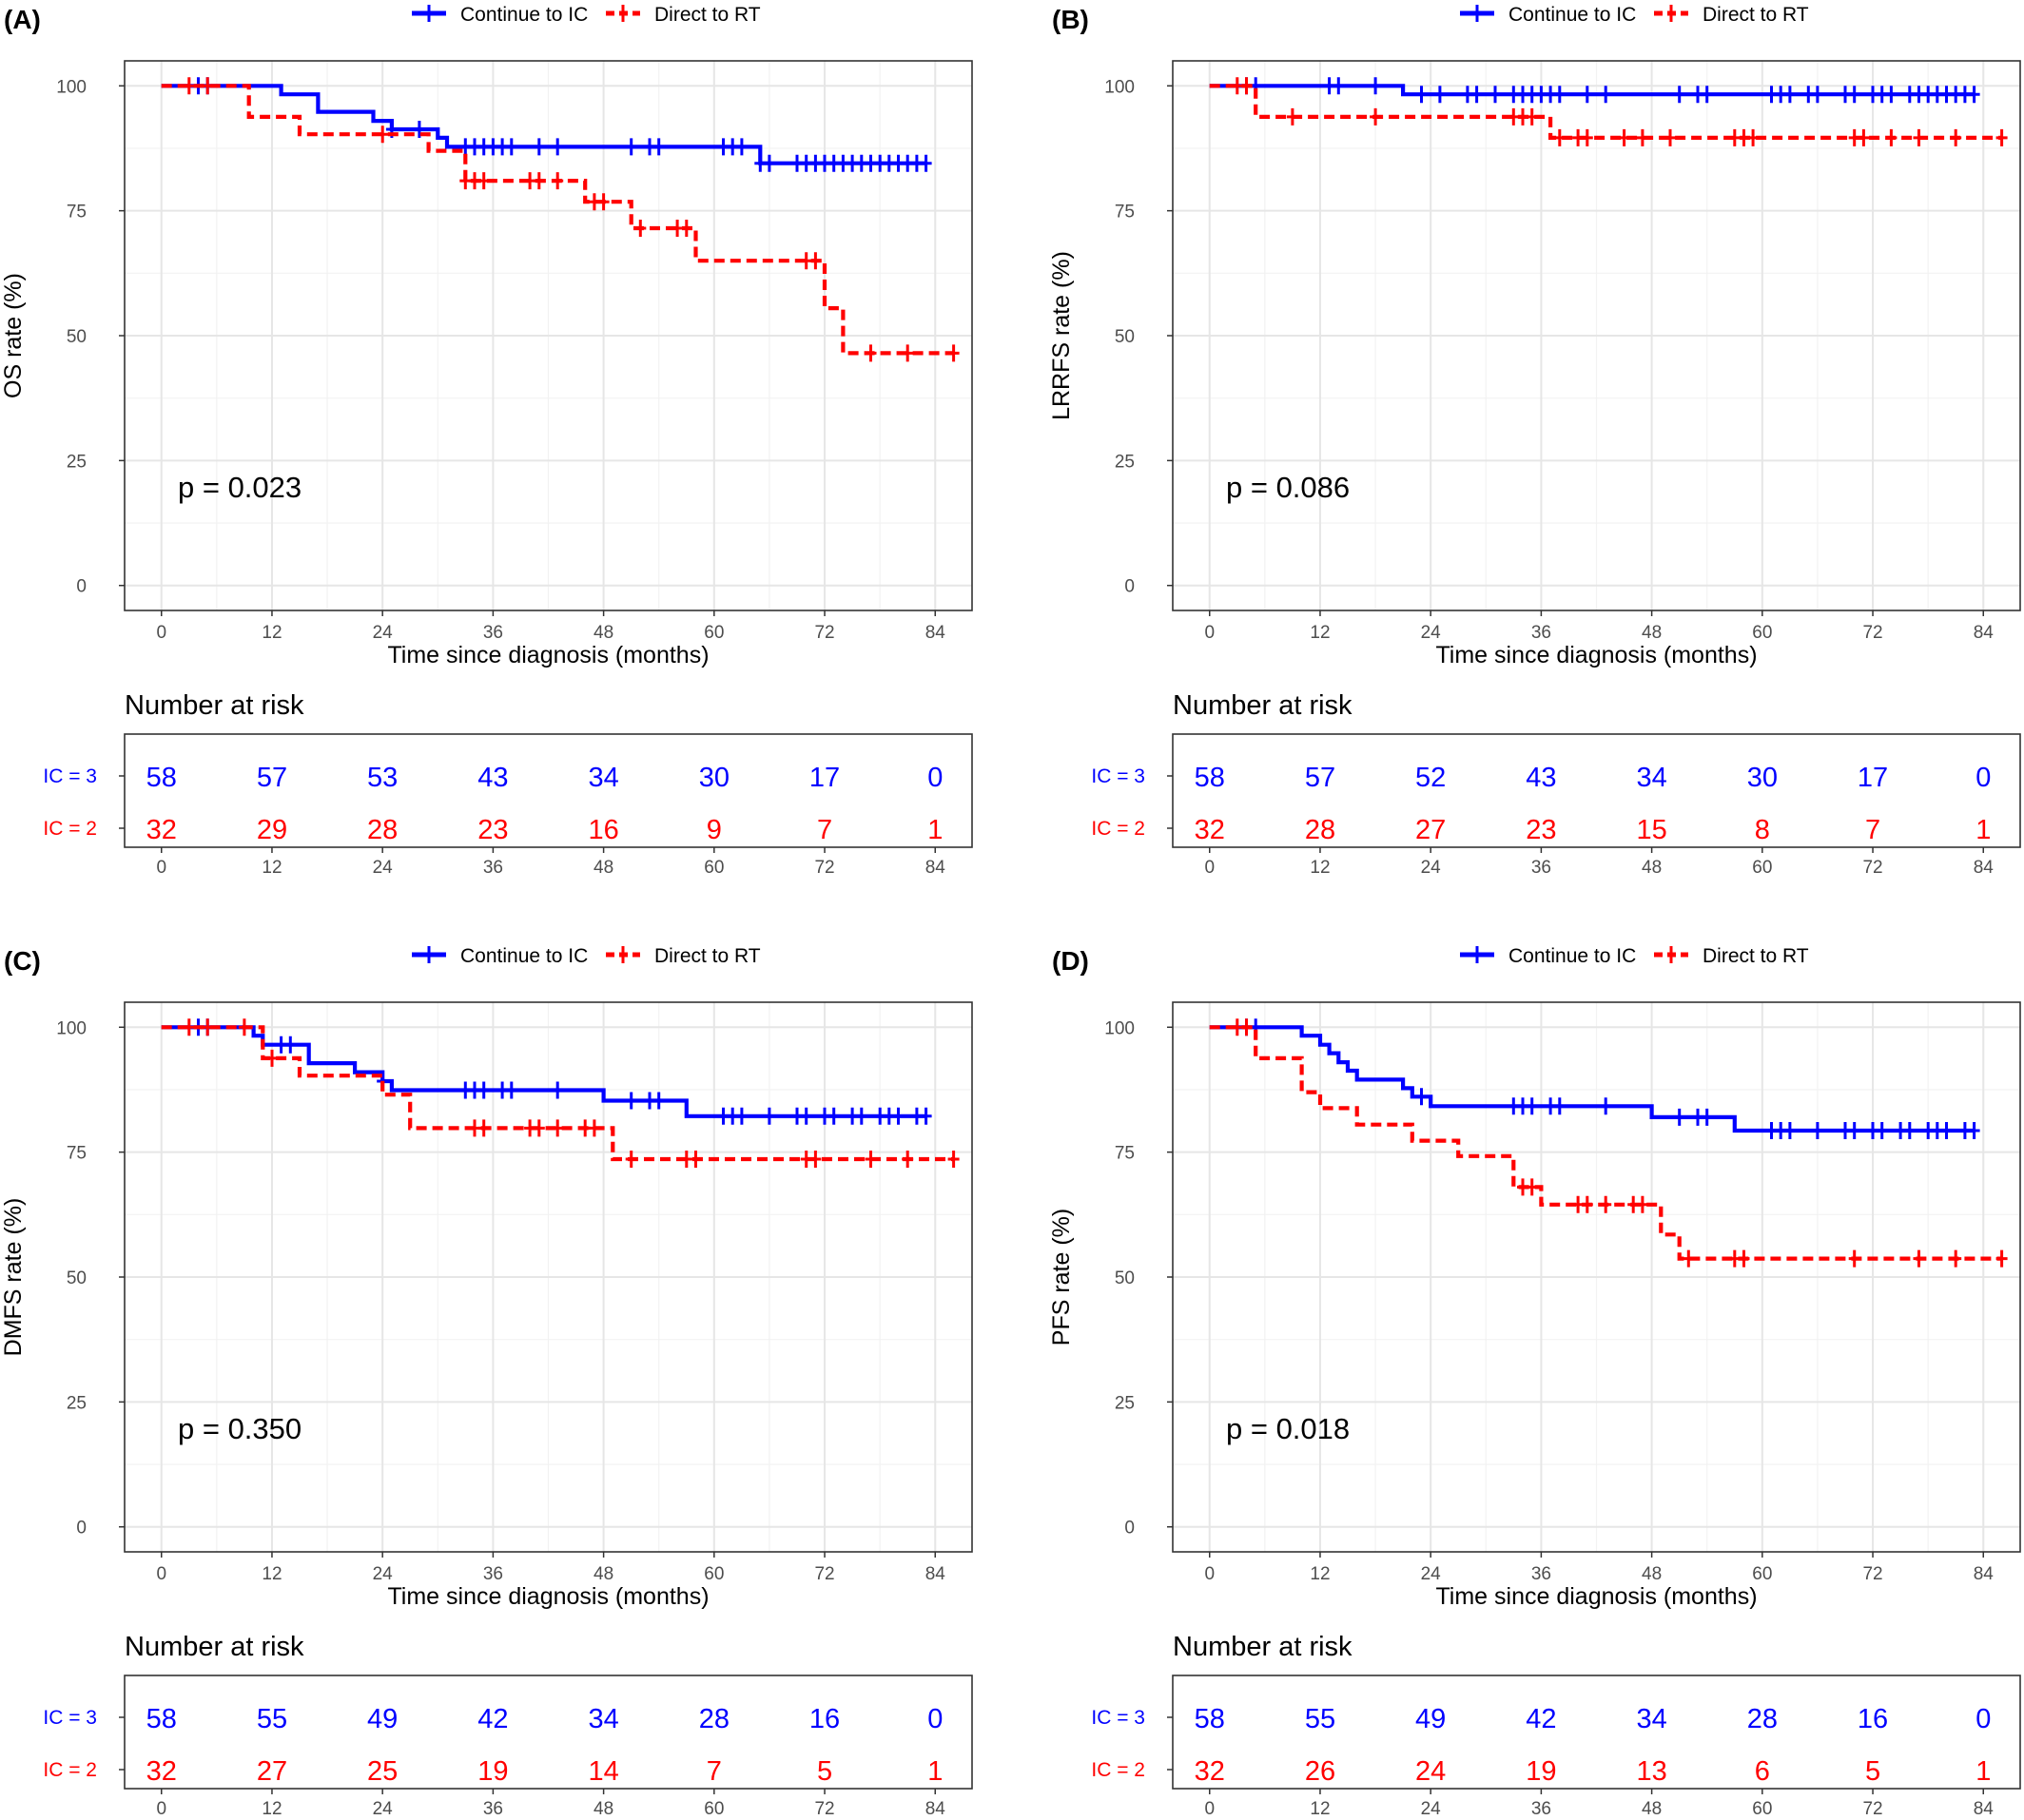 The width and height of the screenshot is (2024, 1820). Describe the element at coordinates (1430, 778) in the screenshot. I see `at-risk-count: 52` at that location.